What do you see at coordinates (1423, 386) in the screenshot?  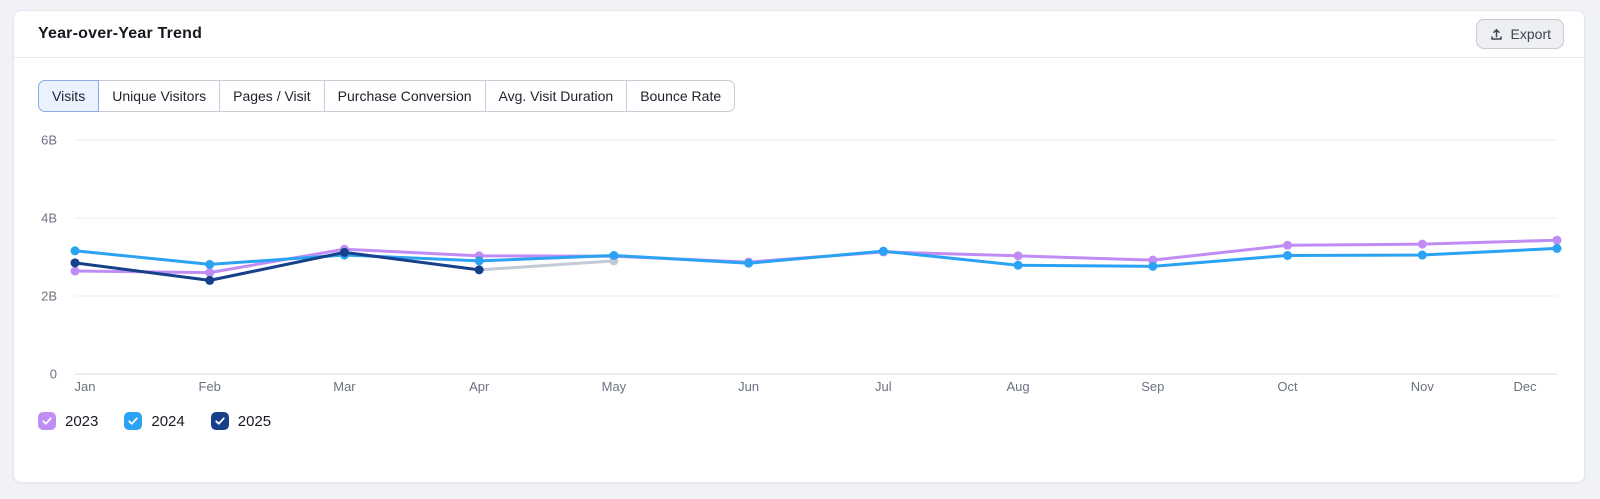 I see `x-axis-label: Nov` at bounding box center [1423, 386].